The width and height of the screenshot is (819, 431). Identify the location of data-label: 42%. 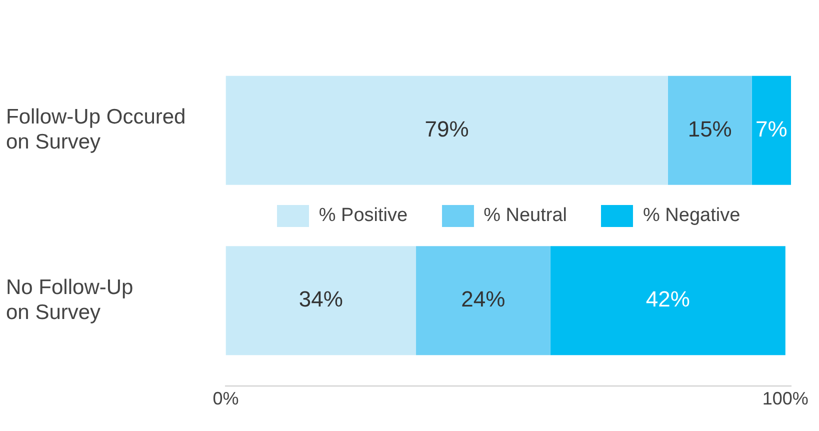
(668, 299).